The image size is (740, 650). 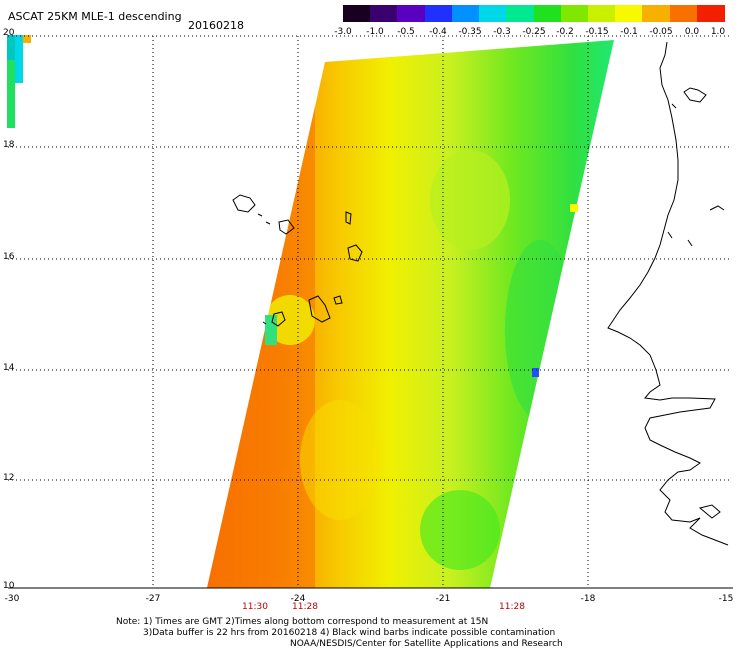 What do you see at coordinates (718, 32) in the screenshot?
I see `colorbar-label: 1.0` at bounding box center [718, 32].